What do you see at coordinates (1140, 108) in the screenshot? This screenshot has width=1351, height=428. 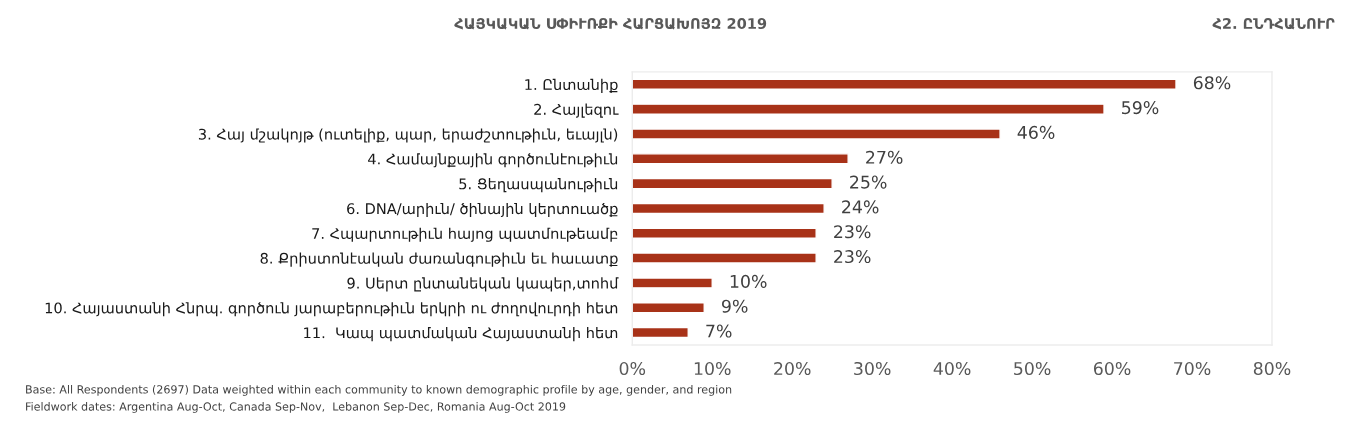 I see `data-label: 59%` at bounding box center [1140, 108].